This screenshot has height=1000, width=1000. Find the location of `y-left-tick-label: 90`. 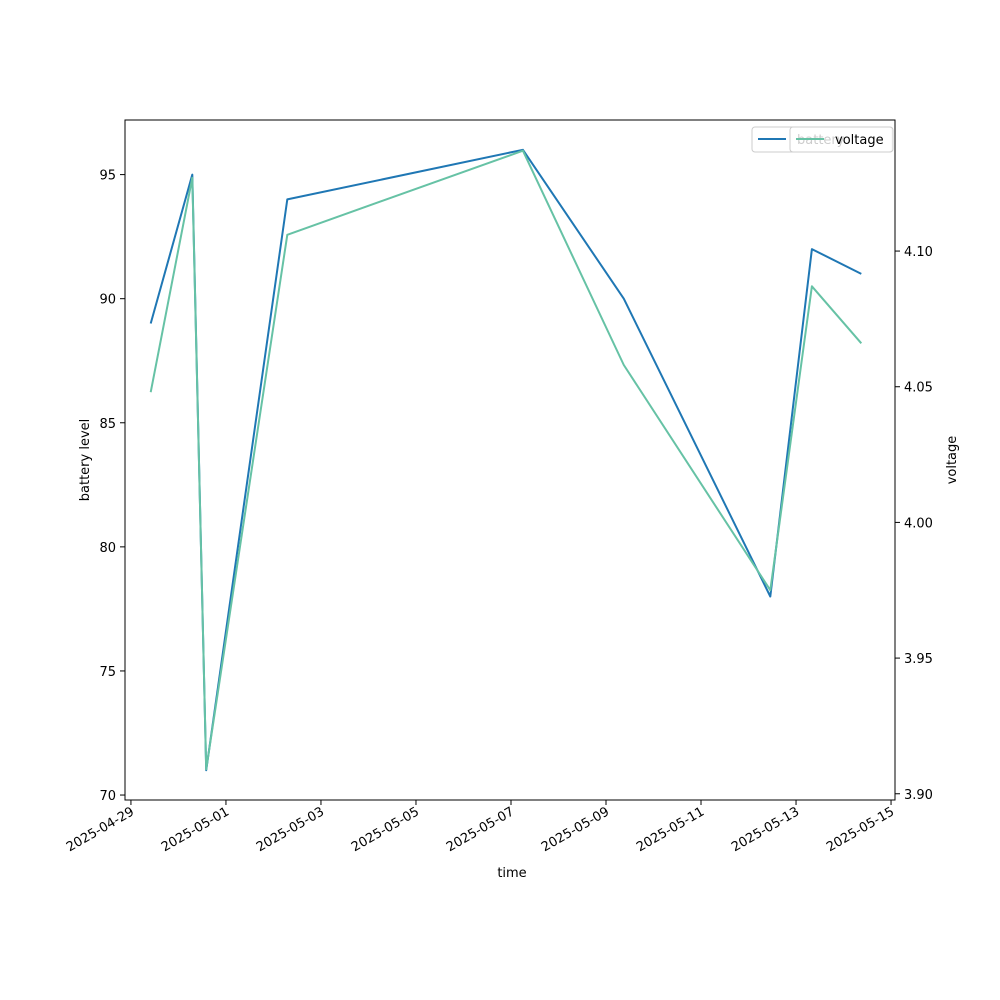

y-left-tick-label: 90 is located at coordinates (107, 300).